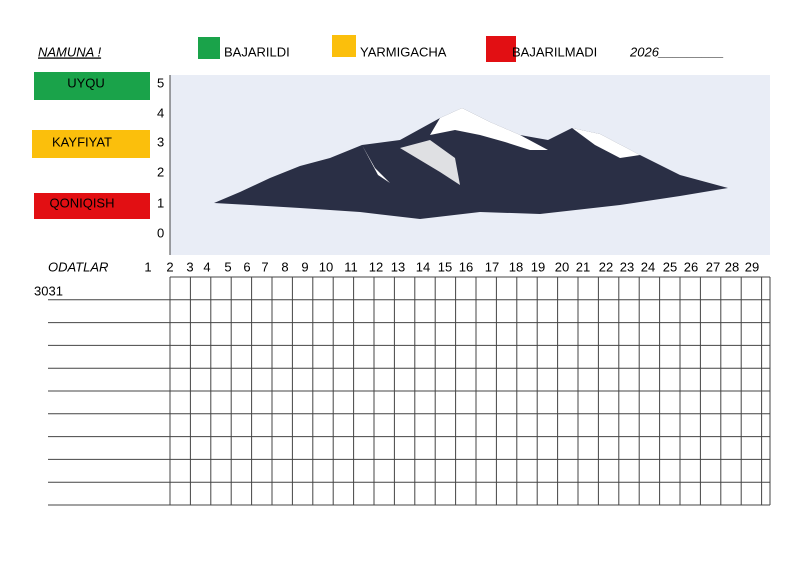  Describe the element at coordinates (691, 266) in the screenshot. I see `day-label: 26` at that location.